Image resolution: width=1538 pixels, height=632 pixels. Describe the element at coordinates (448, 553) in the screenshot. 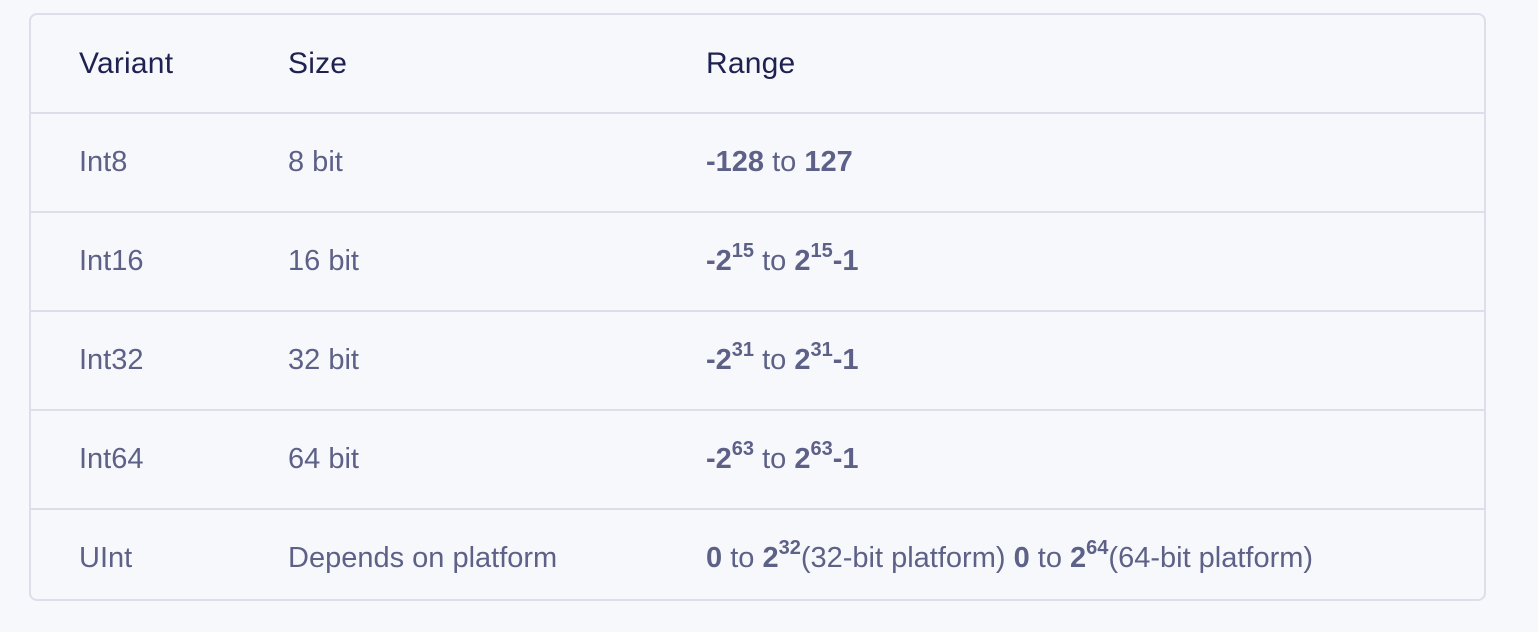

I see `size-cell: Depends on platform` at that location.